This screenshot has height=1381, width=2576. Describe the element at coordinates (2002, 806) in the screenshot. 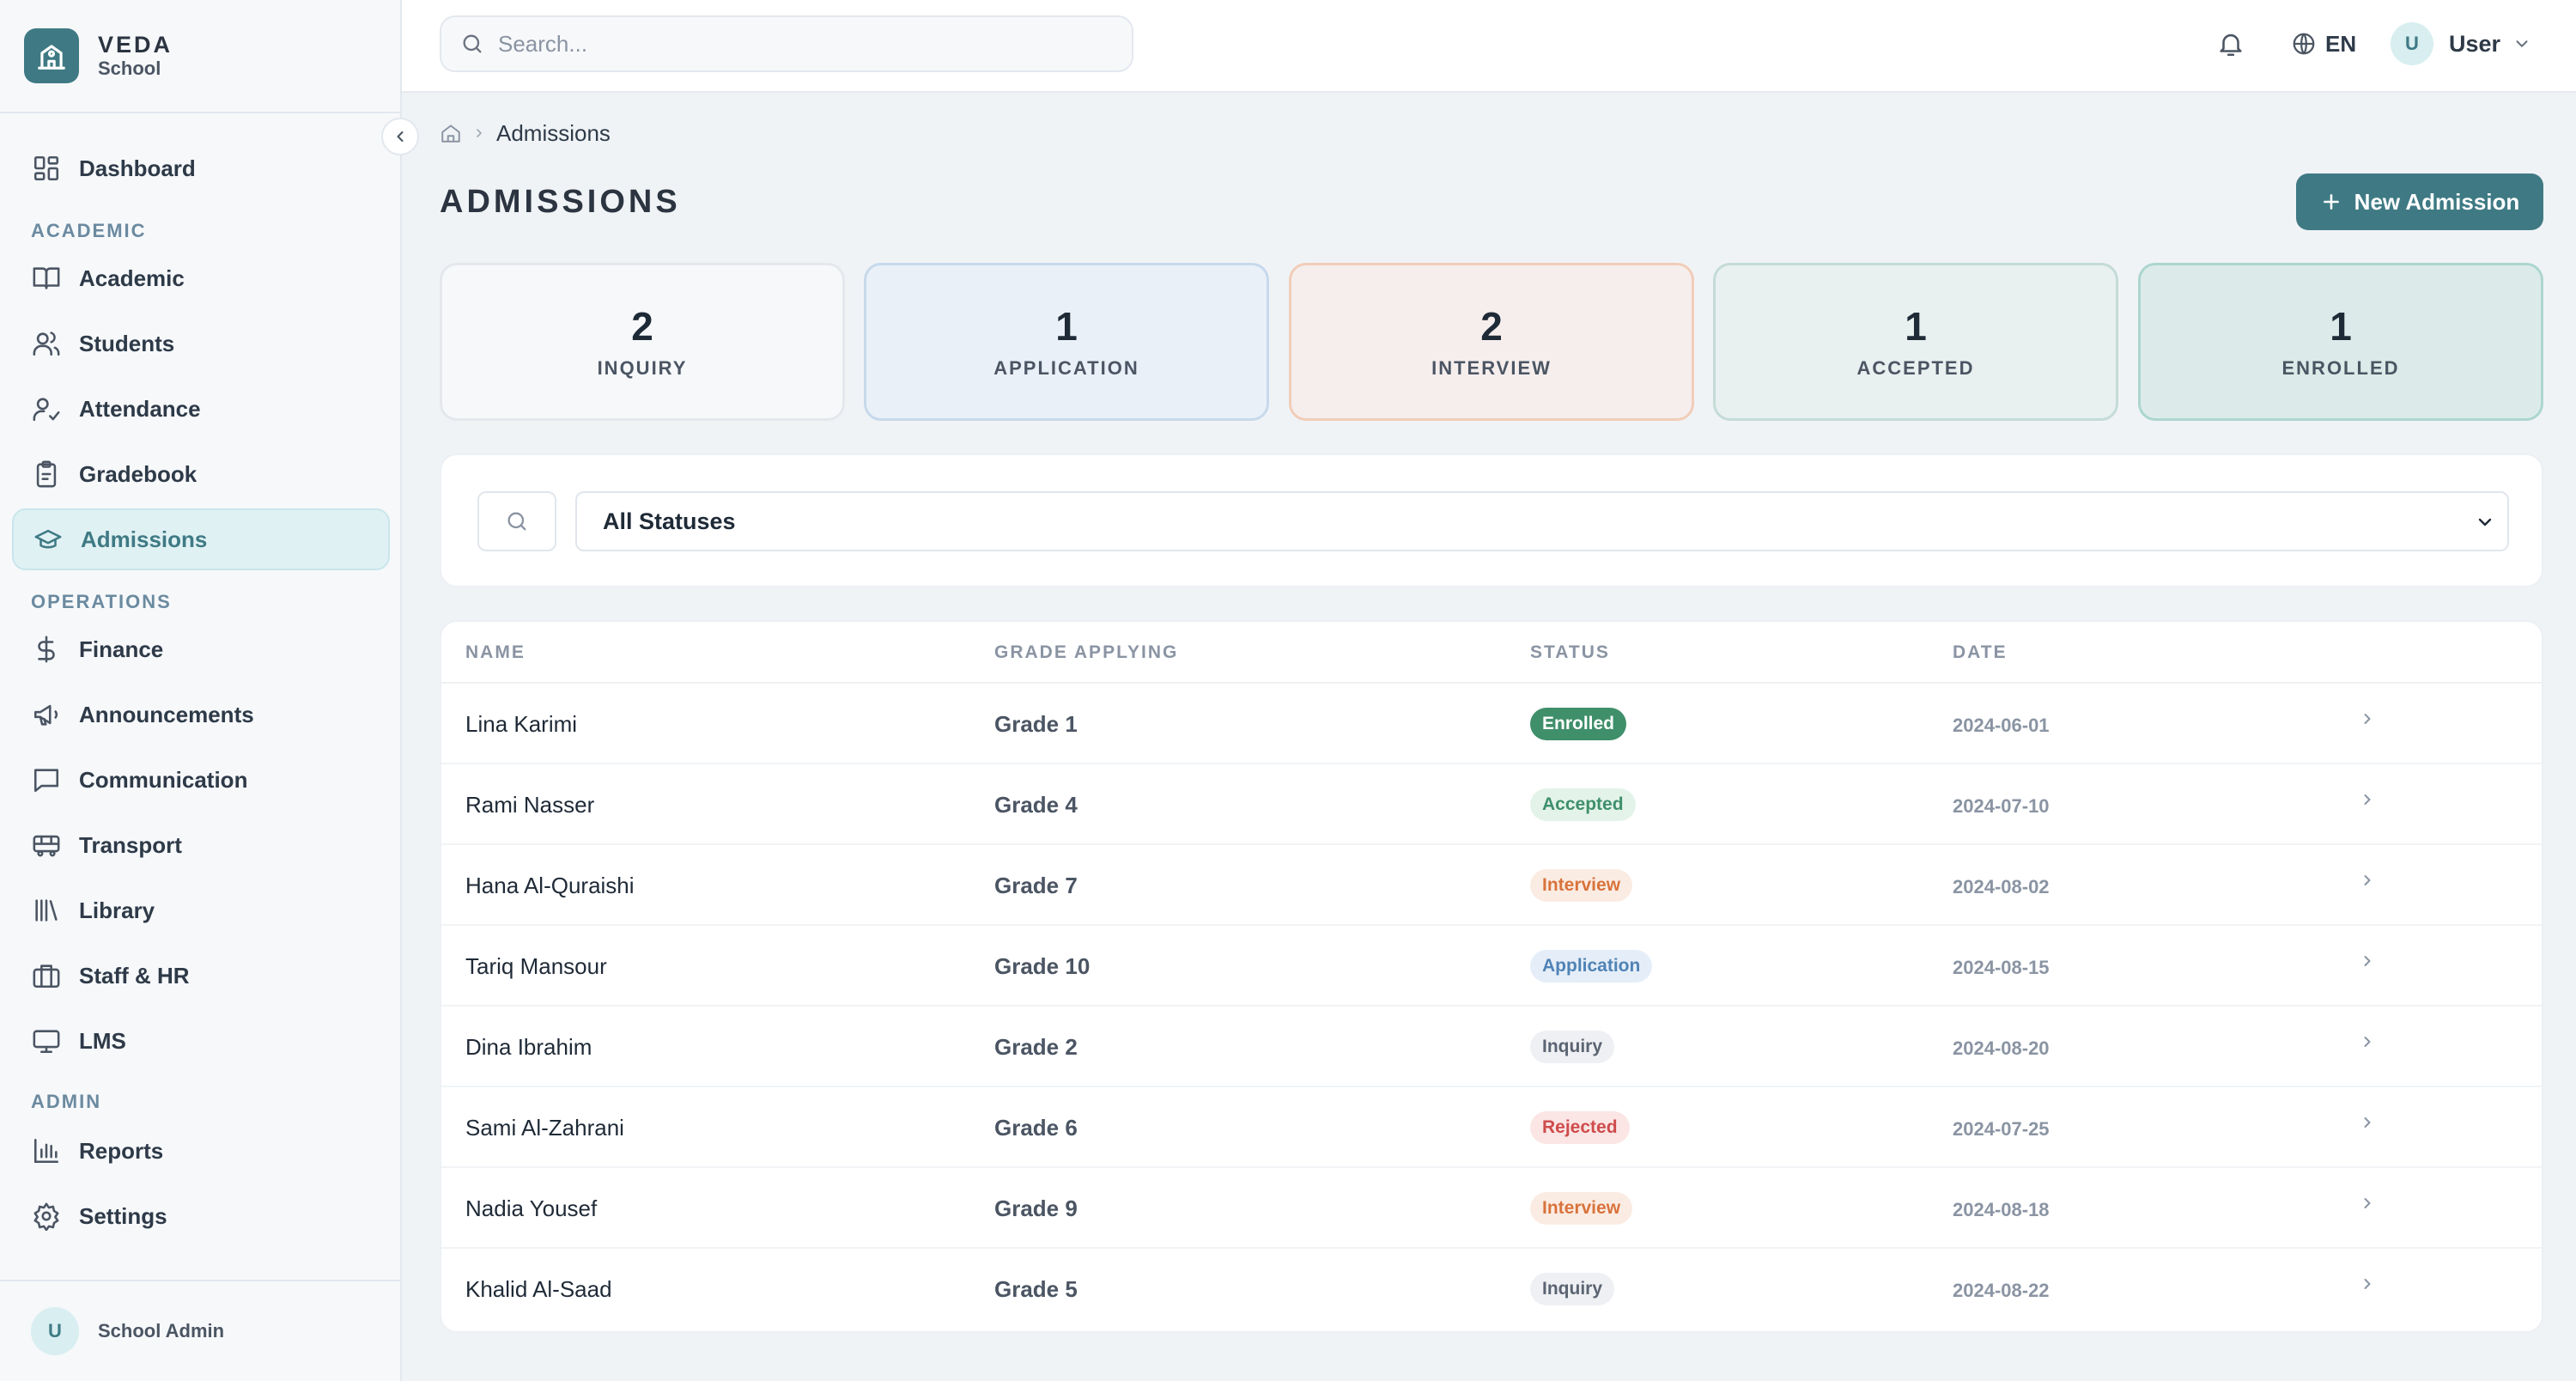

I see `admission-date: 2024-07-10` at that location.